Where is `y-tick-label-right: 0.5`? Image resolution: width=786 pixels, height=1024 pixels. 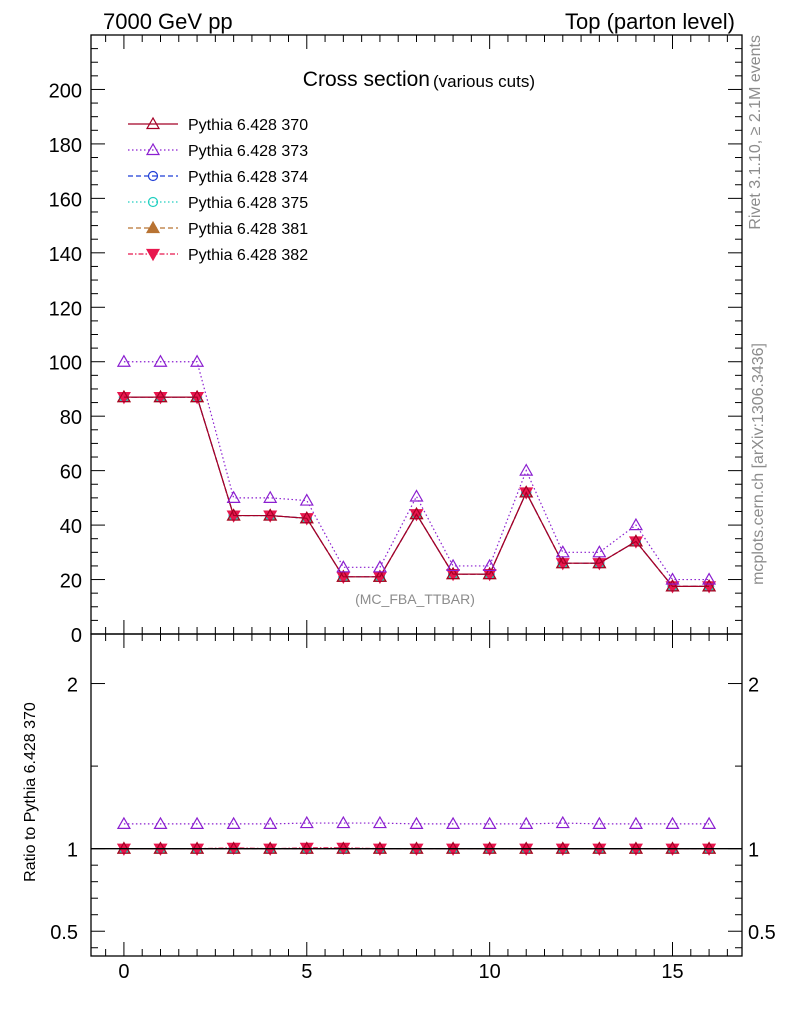 y-tick-label-right: 0.5 is located at coordinates (762, 933).